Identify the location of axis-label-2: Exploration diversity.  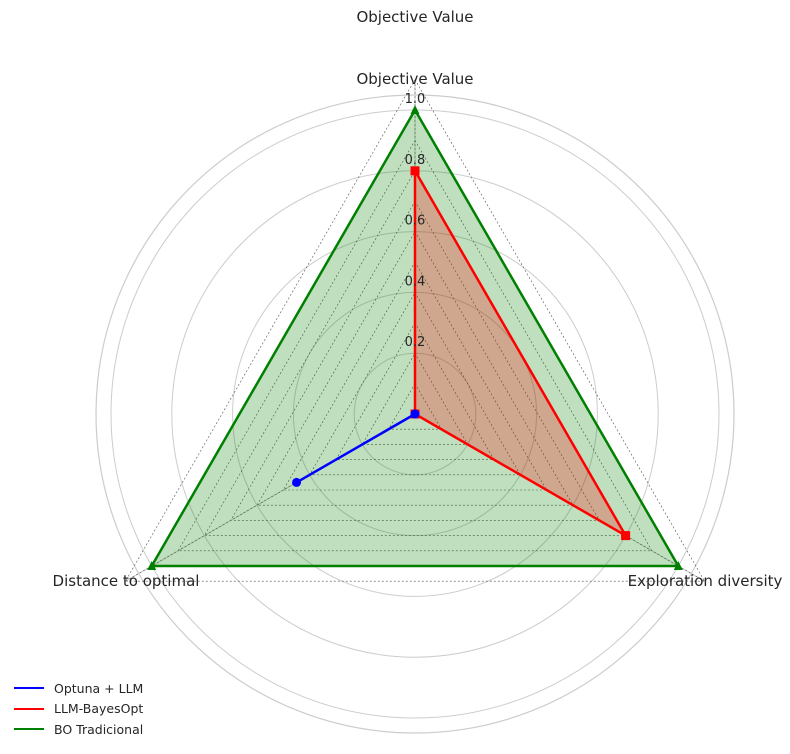
(705, 581).